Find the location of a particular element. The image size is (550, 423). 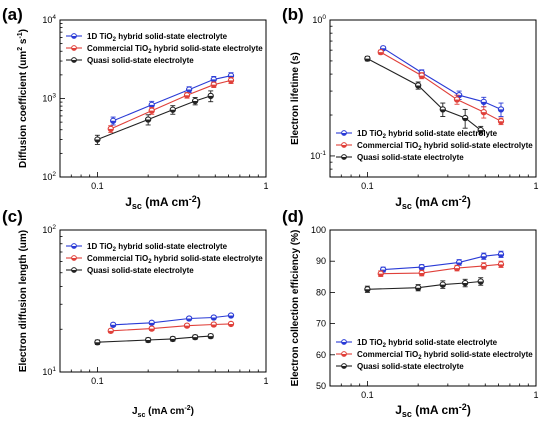

y-tick-label: 100 is located at coordinates (318, 230).